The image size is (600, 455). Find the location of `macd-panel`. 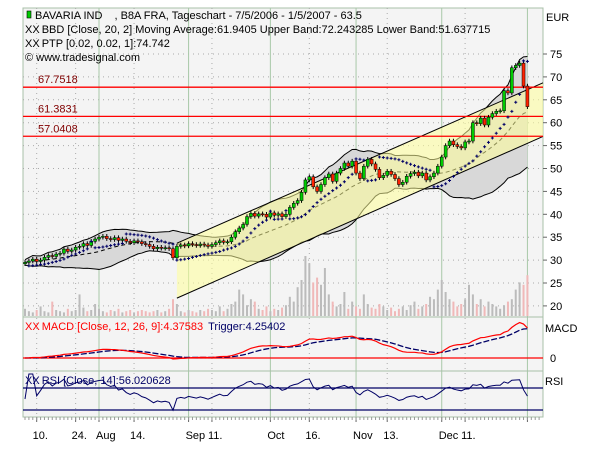

macd-panel is located at coordinates (283, 340).